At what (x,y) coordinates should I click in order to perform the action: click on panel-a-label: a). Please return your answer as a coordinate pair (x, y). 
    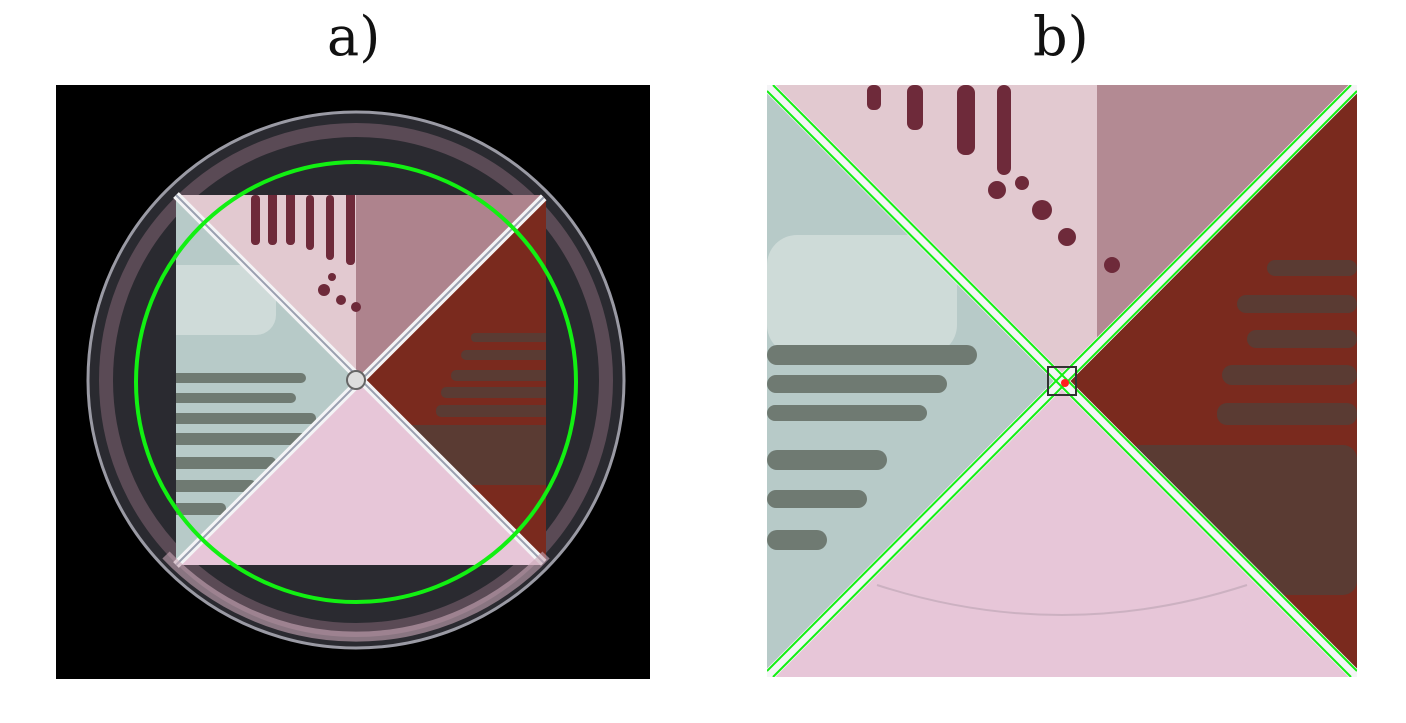
    Looking at the image, I should click on (354, 36).